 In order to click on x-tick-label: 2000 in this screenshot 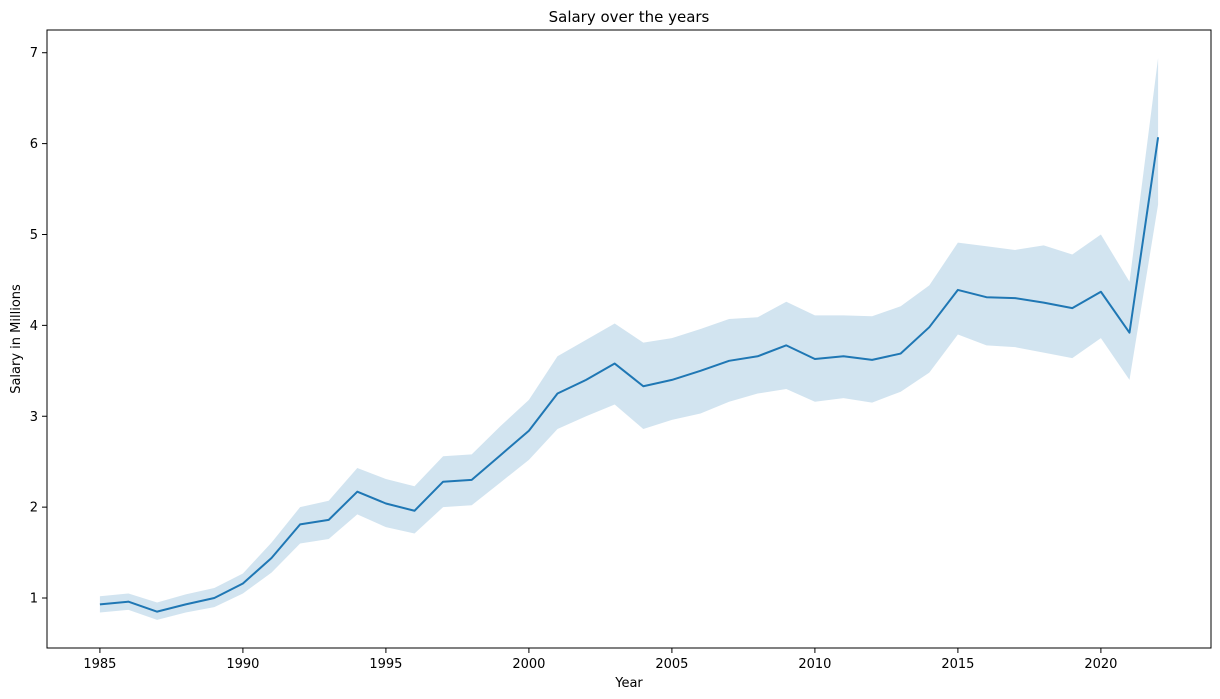, I will do `click(528, 664)`.